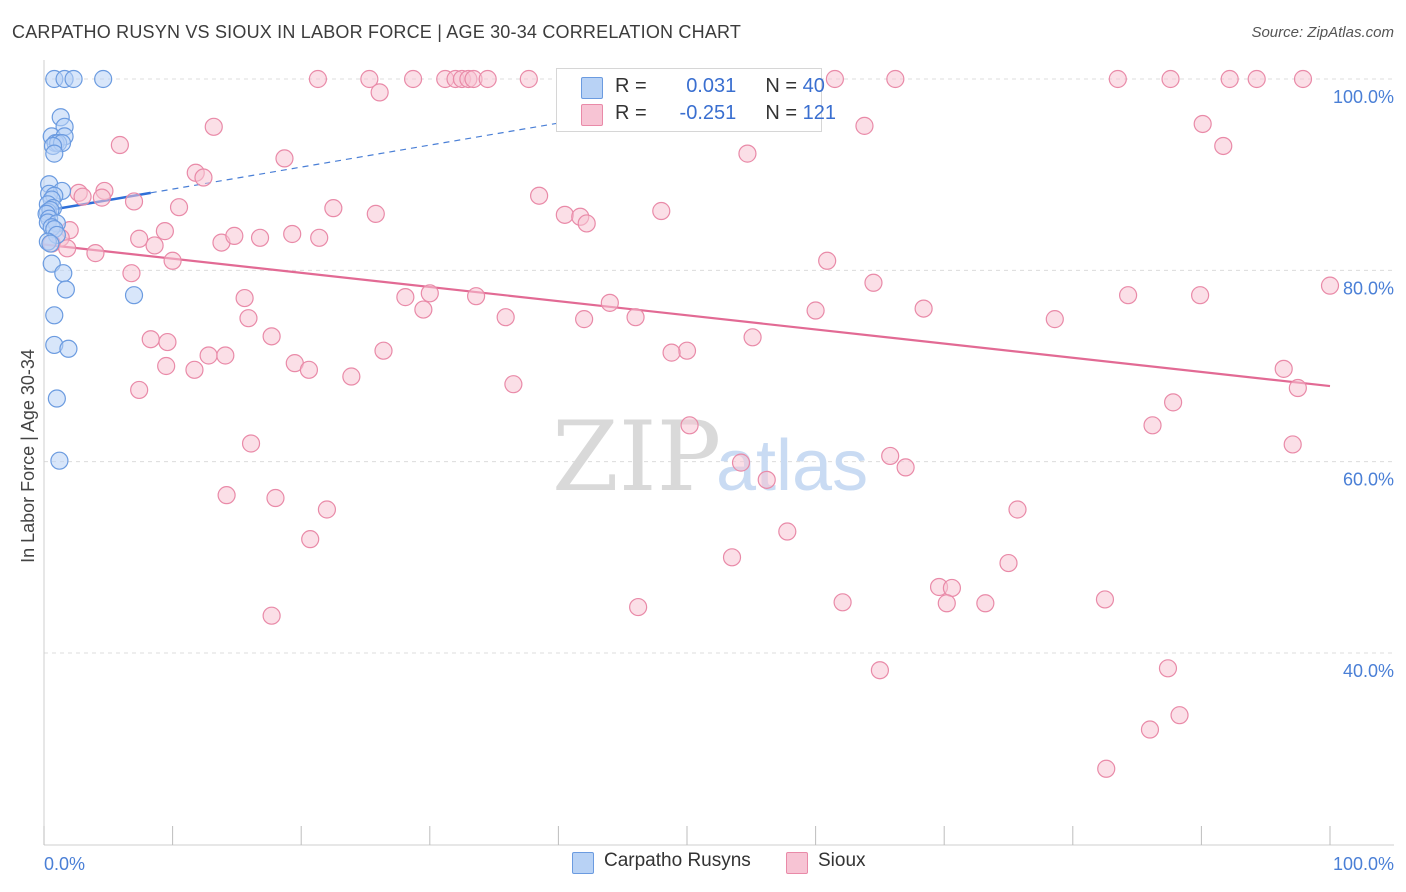 The width and height of the screenshot is (1406, 892). I want to click on y-tick-label: 80.0%, so click(1368, 288).